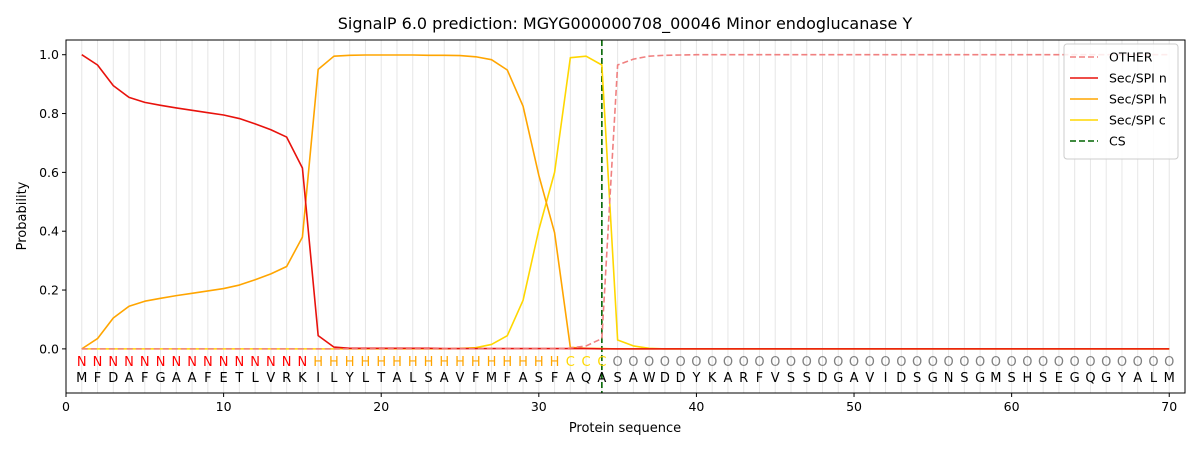 This screenshot has width=1200, height=450. Describe the element at coordinates (318, 378) in the screenshot. I see `residue-label: I` at that location.